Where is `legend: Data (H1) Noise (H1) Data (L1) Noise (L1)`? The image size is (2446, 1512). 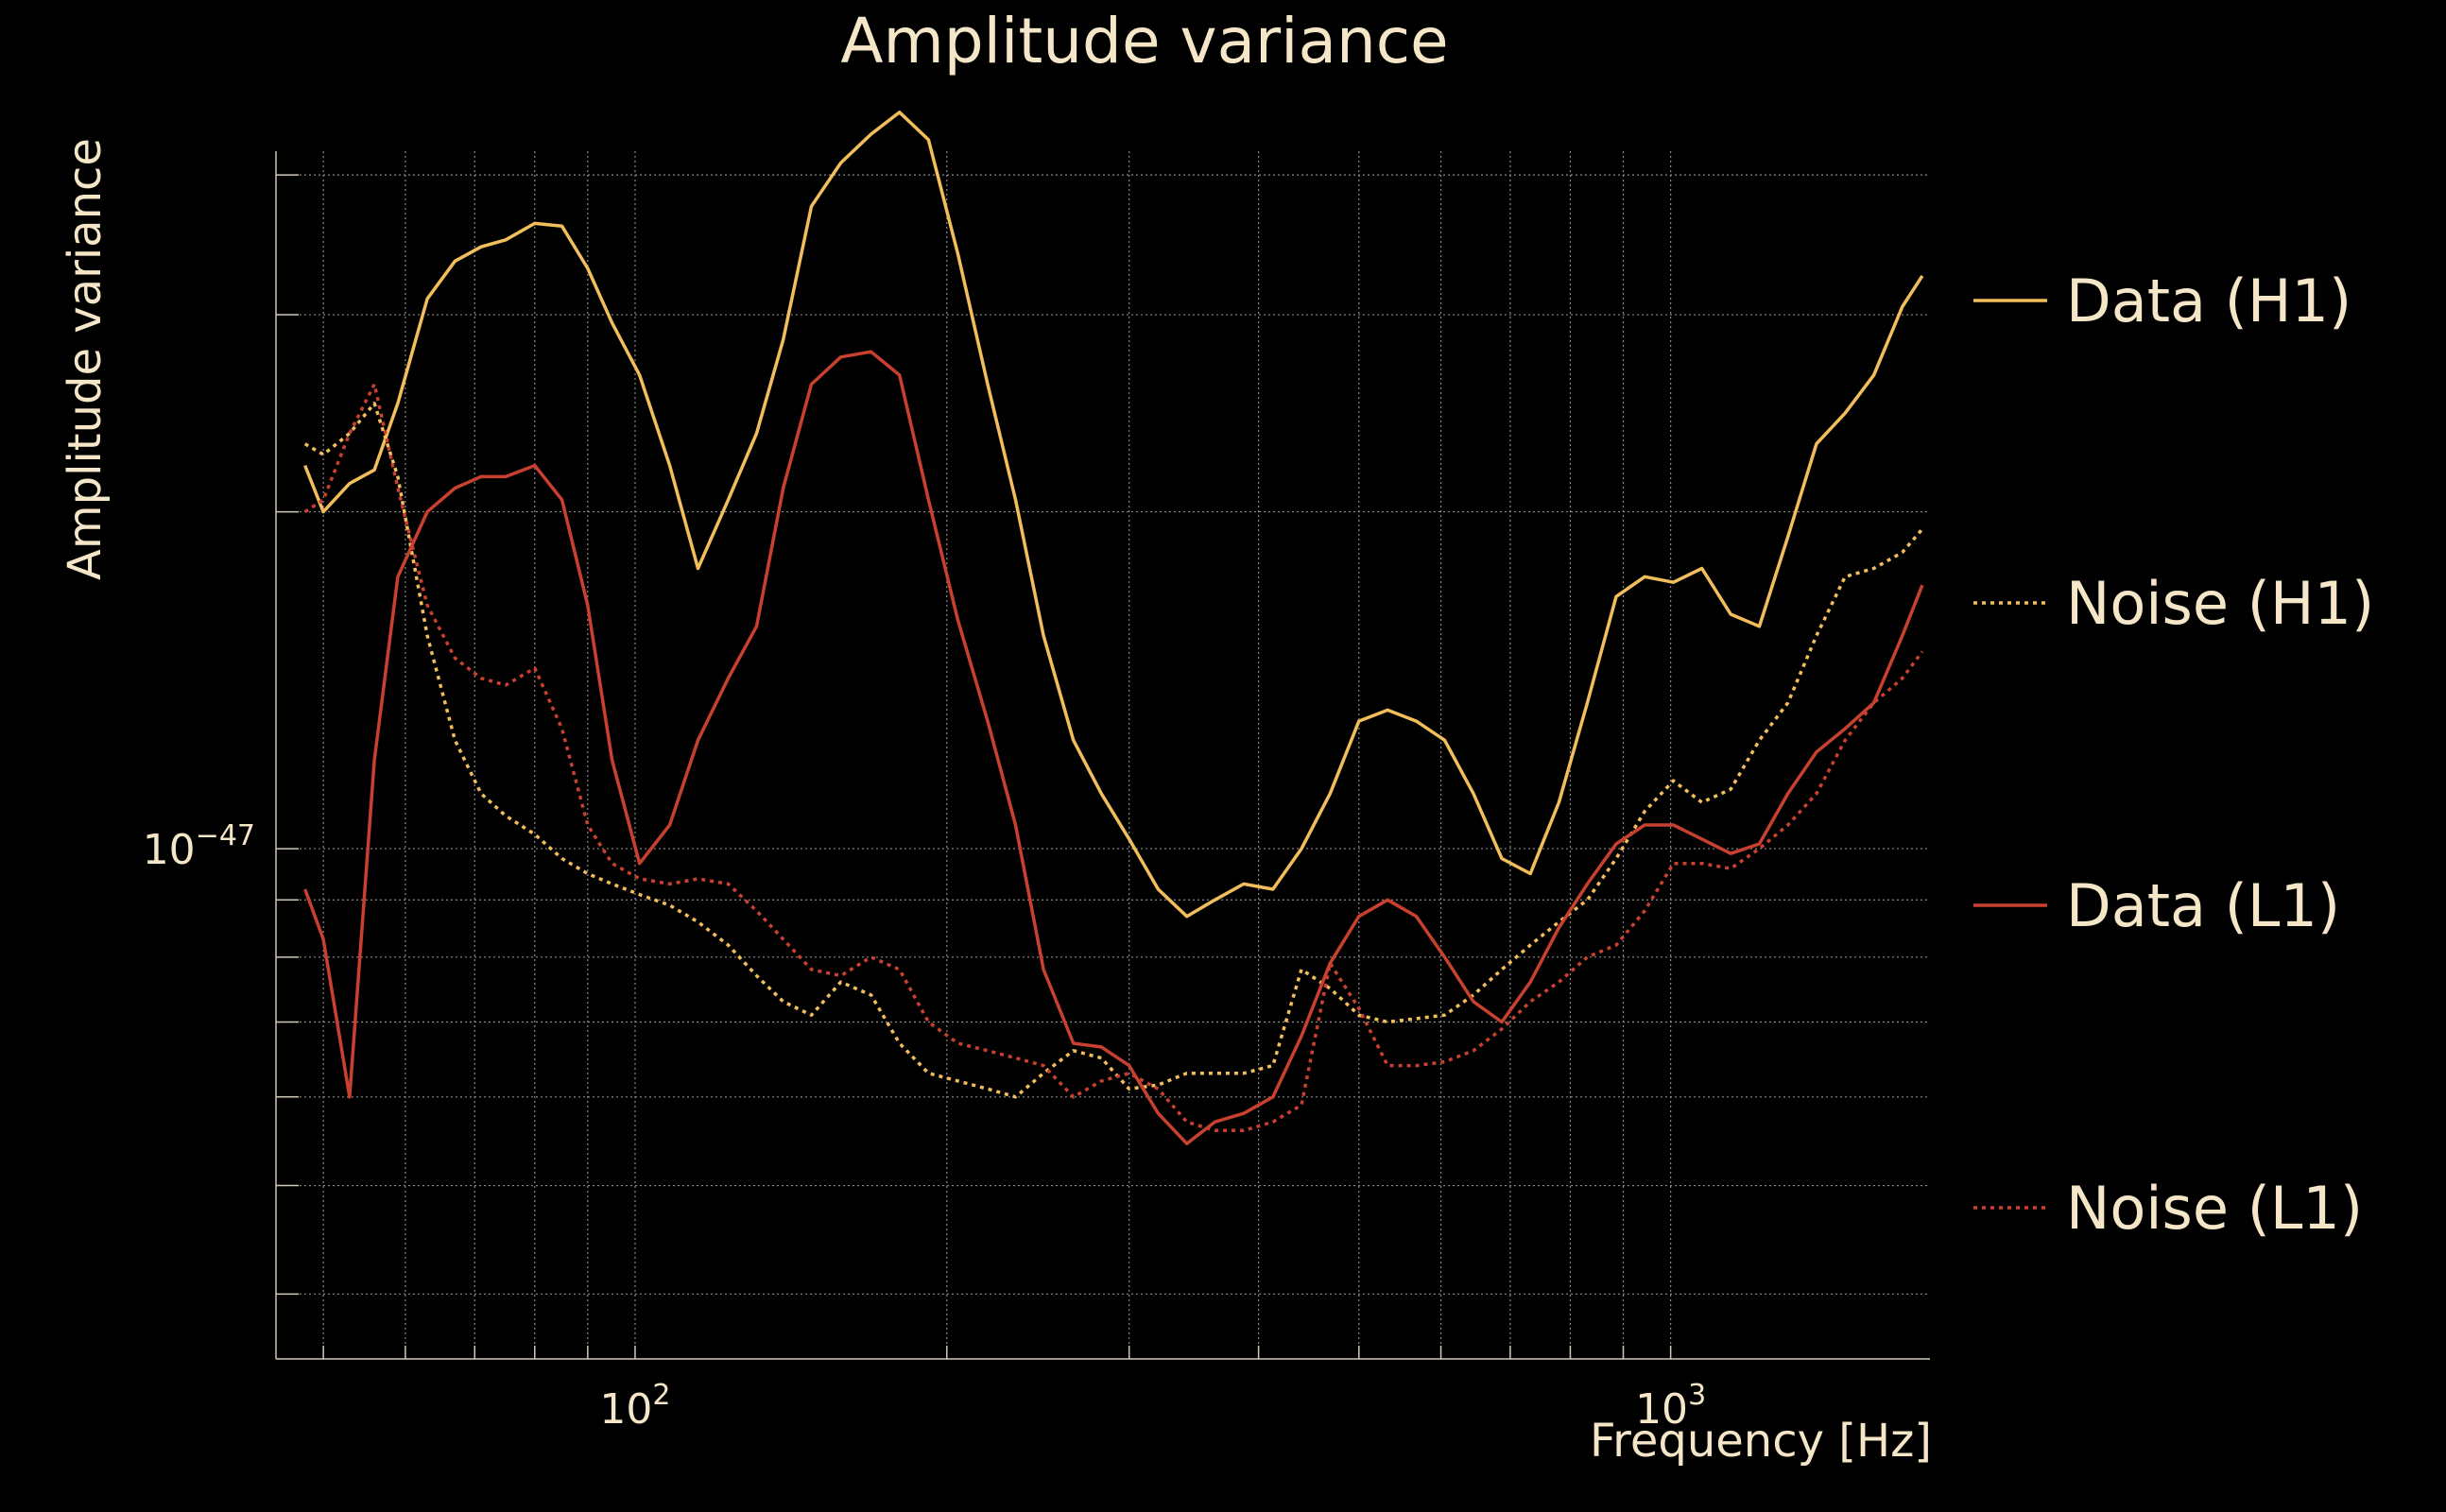 legend: Data (H1) Noise (H1) Data (L1) Noise (L1) is located at coordinates (2173, 754).